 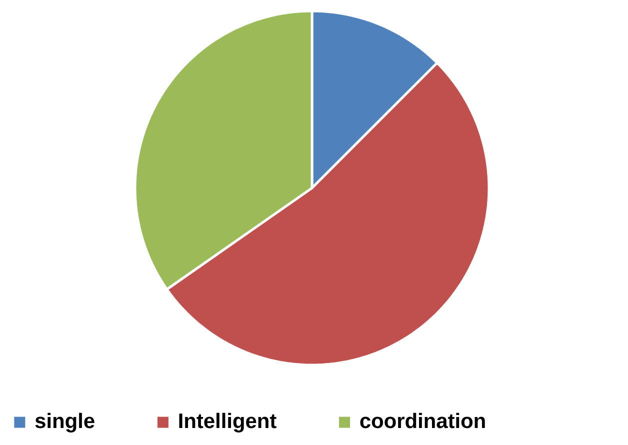 What do you see at coordinates (227, 422) in the screenshot?
I see `legend-label: Intelligent` at bounding box center [227, 422].